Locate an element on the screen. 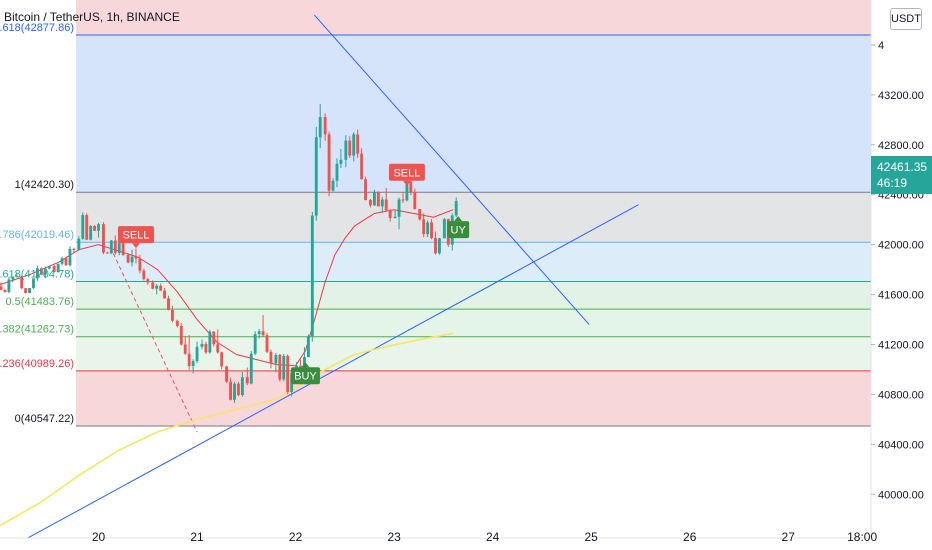 Image resolution: width=932 pixels, height=550 pixels. fib-label: 0.5(41483.76) is located at coordinates (40, 302).